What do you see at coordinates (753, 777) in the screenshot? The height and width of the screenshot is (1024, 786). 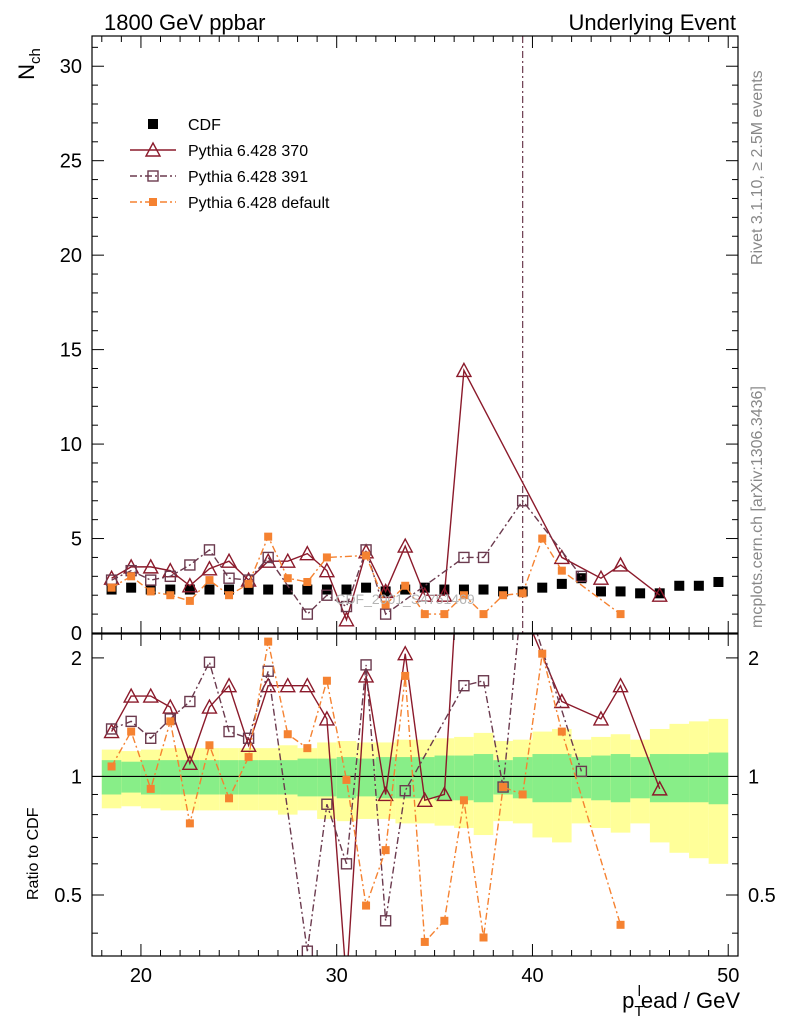 I see `ratio-y-tick-label-right: 1` at bounding box center [753, 777].